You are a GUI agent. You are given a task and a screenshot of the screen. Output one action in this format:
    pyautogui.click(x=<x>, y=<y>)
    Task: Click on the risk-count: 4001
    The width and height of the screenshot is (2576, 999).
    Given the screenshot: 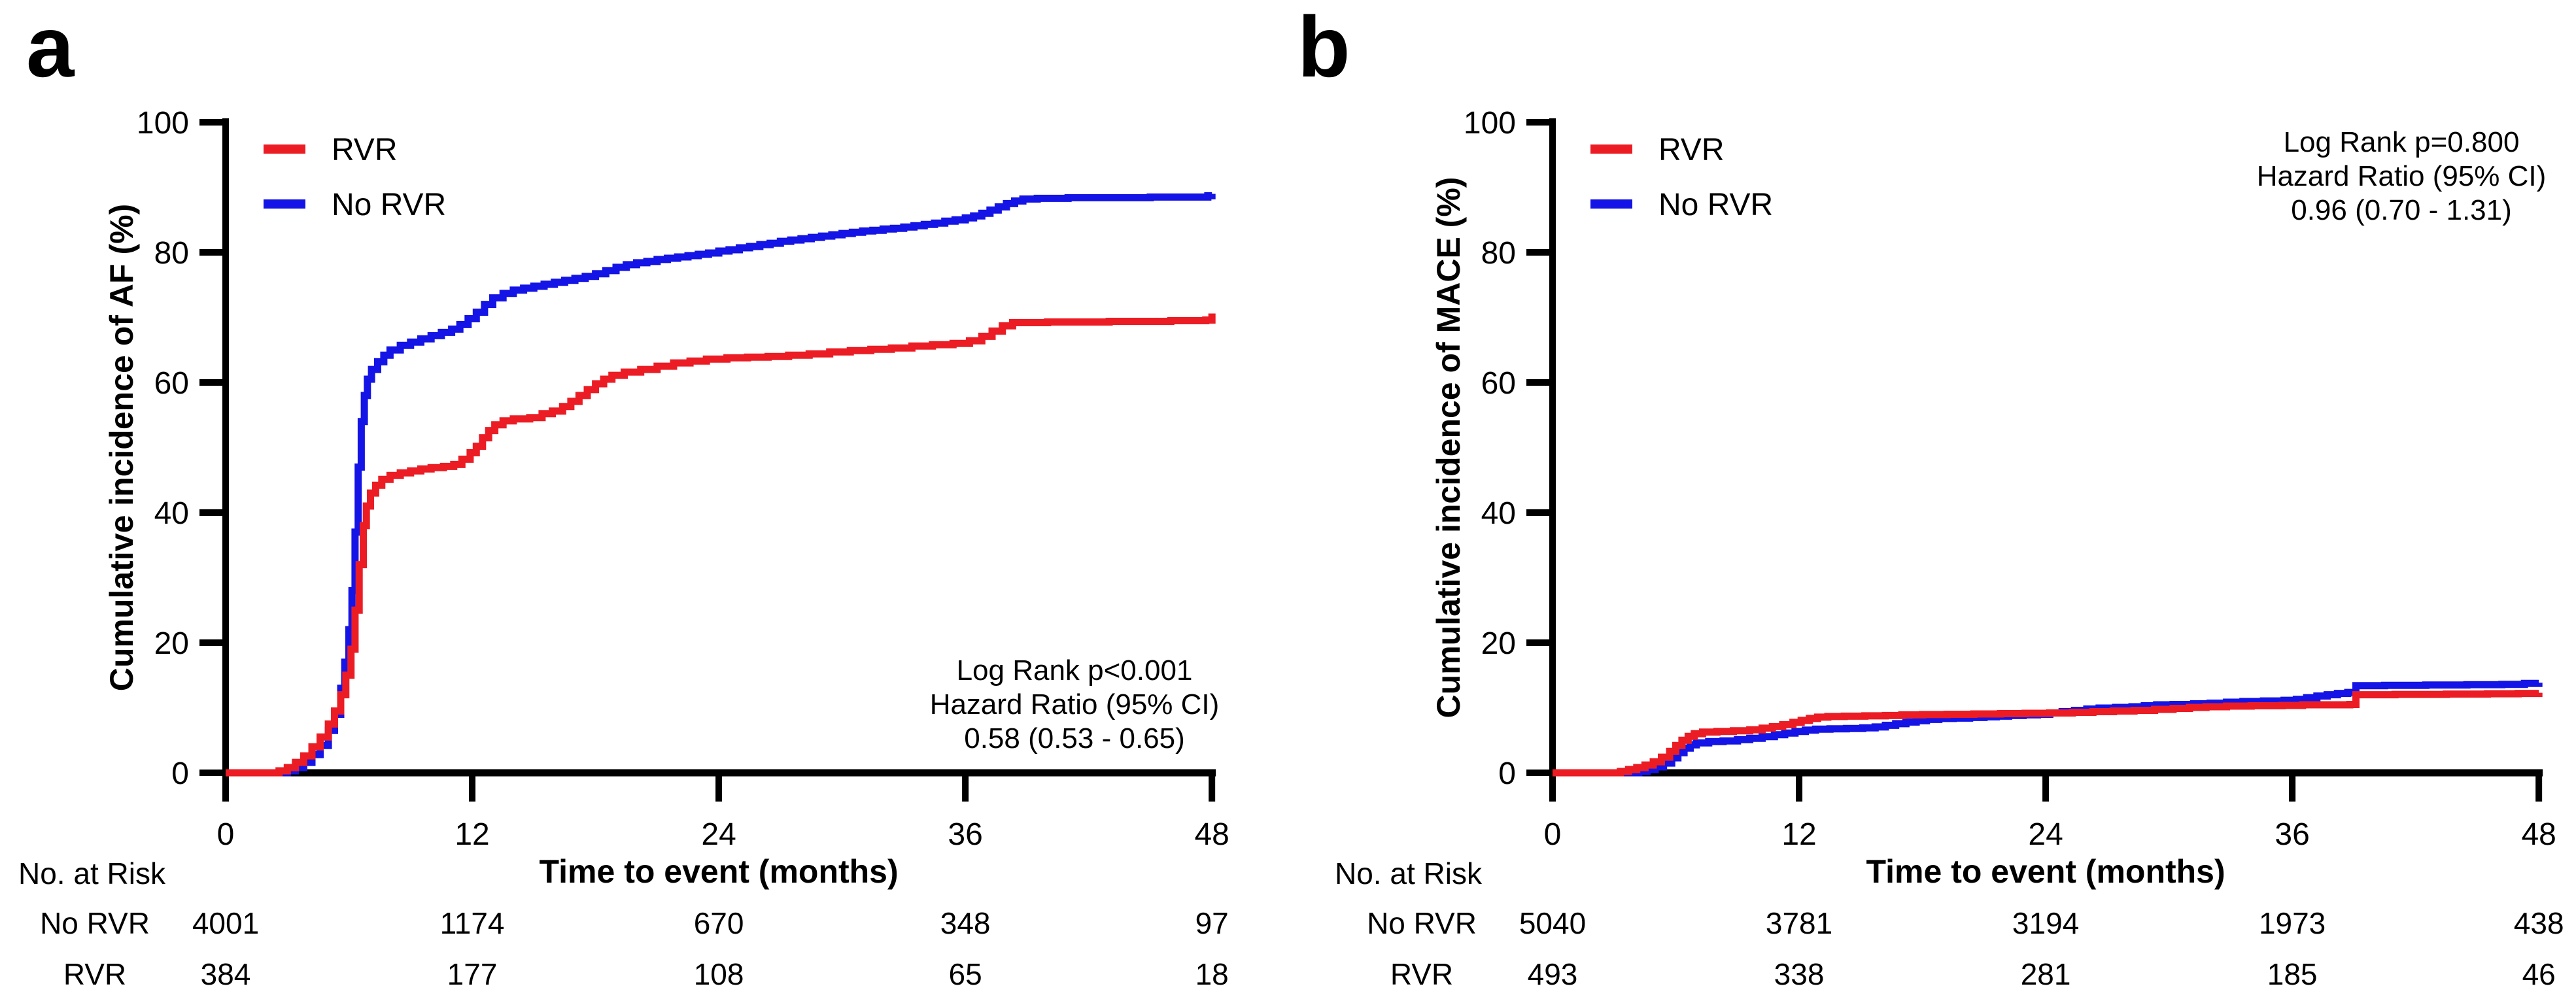 What is the action you would take?
    pyautogui.click(x=226, y=923)
    